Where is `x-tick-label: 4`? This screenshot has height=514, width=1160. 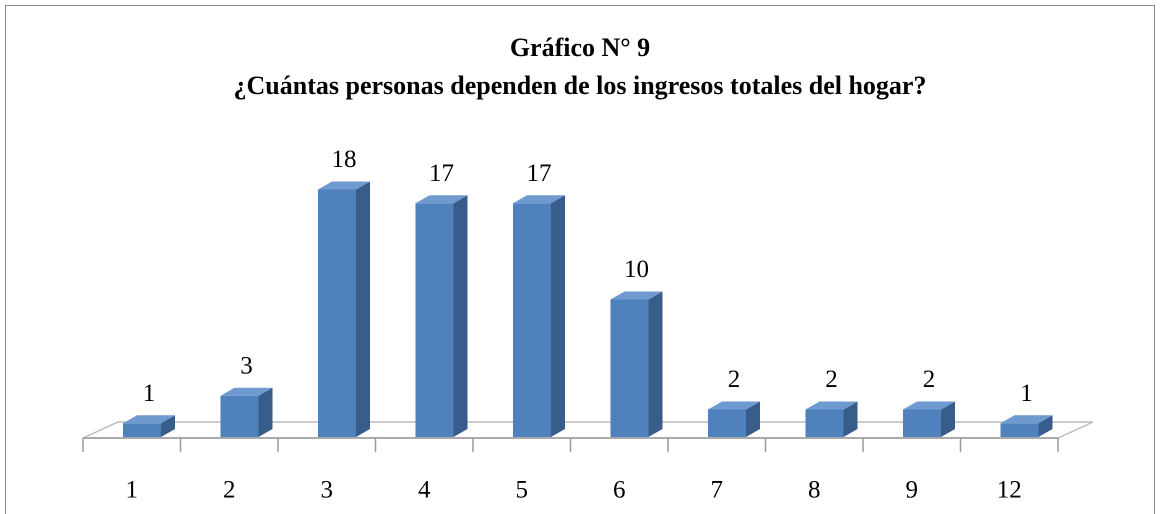 x-tick-label: 4 is located at coordinates (424, 490).